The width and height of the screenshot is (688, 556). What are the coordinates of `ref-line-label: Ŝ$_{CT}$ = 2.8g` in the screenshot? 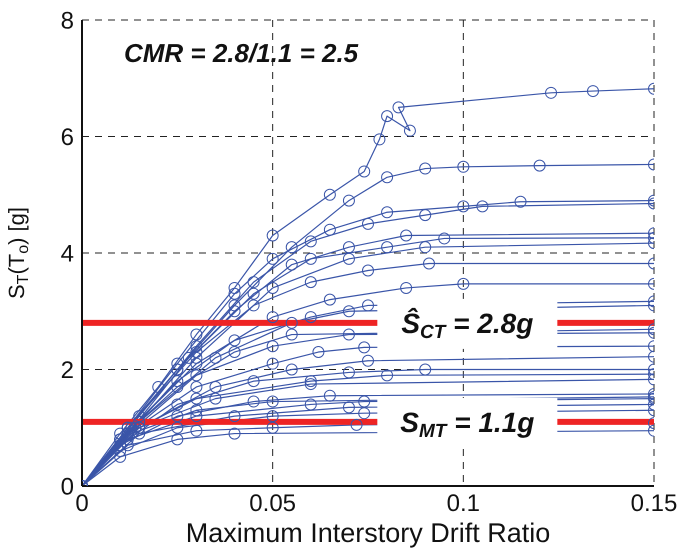 It's located at (467, 324).